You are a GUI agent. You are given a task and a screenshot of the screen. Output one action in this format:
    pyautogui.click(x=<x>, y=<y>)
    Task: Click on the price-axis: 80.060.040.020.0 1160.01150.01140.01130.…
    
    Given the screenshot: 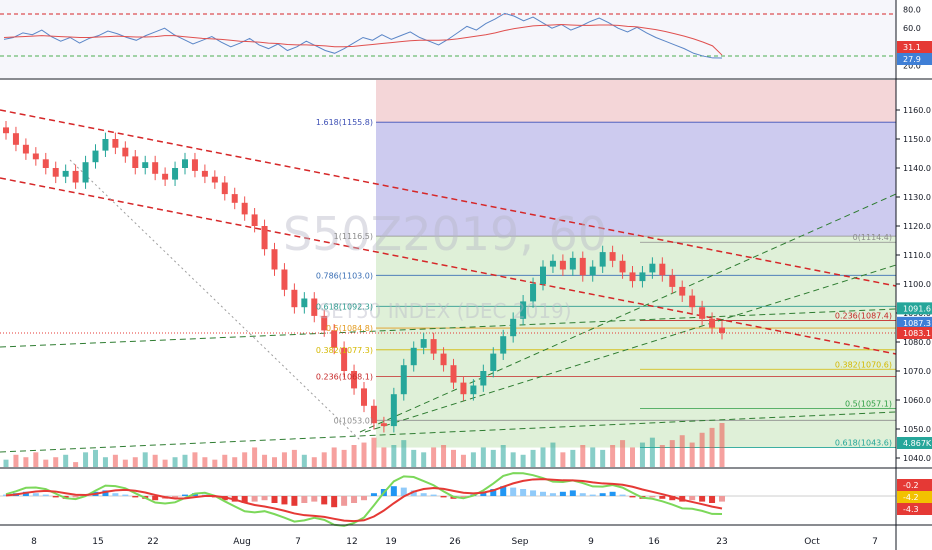 What is the action you would take?
    pyautogui.click(x=913, y=275)
    